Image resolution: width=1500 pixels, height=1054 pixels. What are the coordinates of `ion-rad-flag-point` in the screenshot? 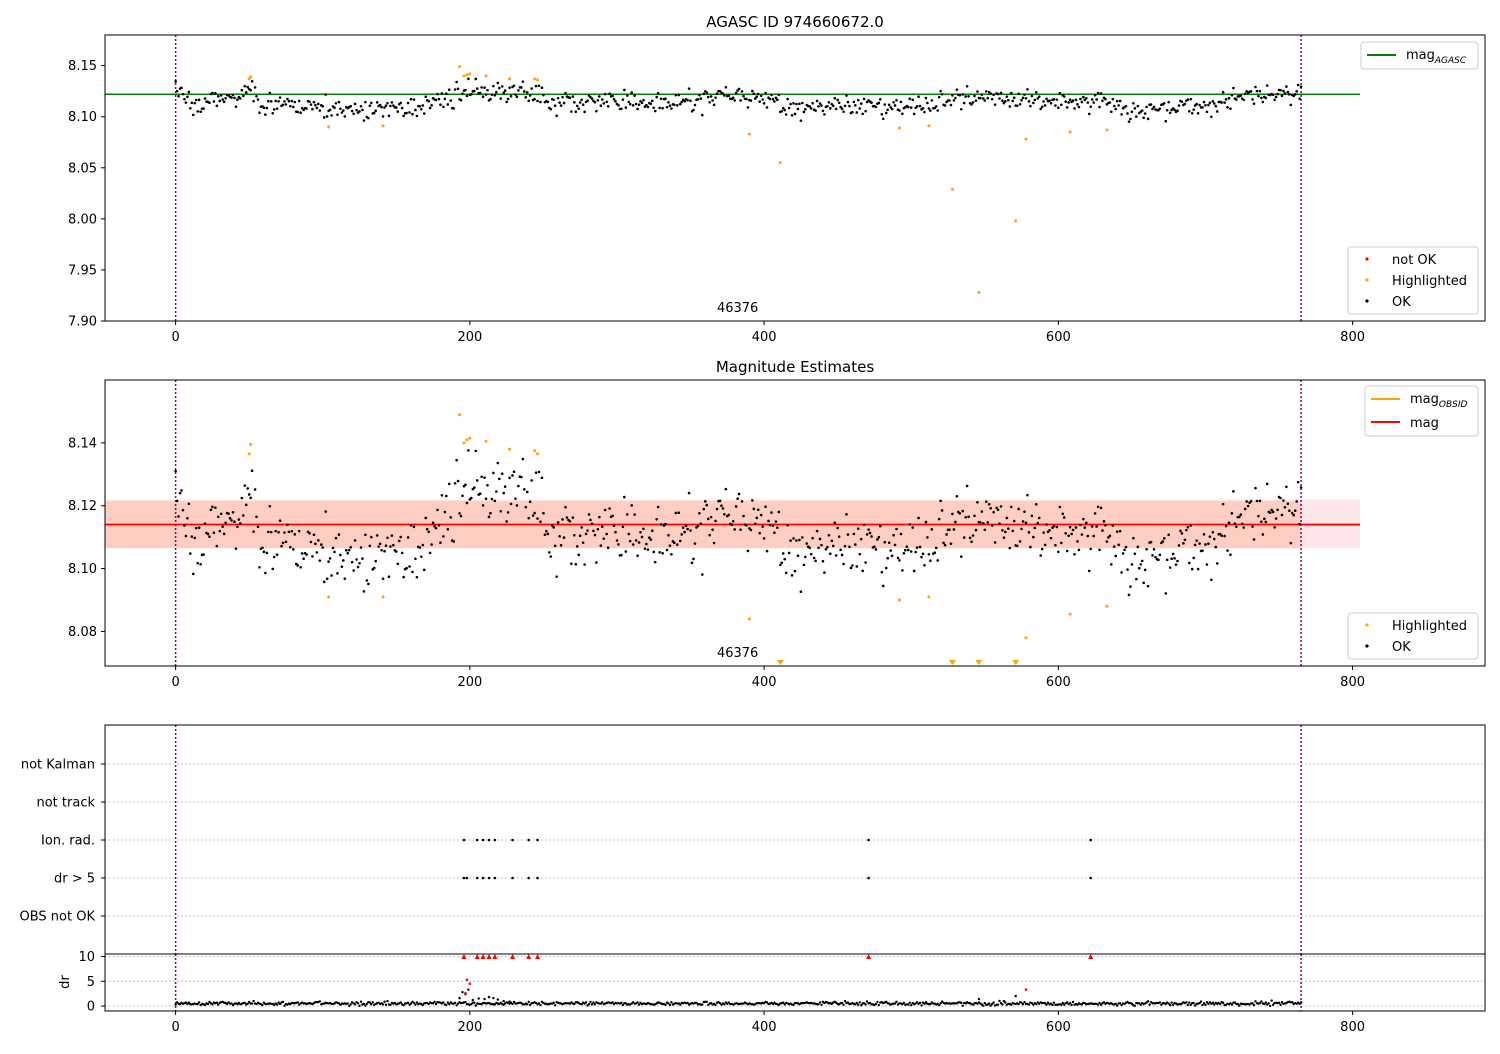 It's located at (868, 840).